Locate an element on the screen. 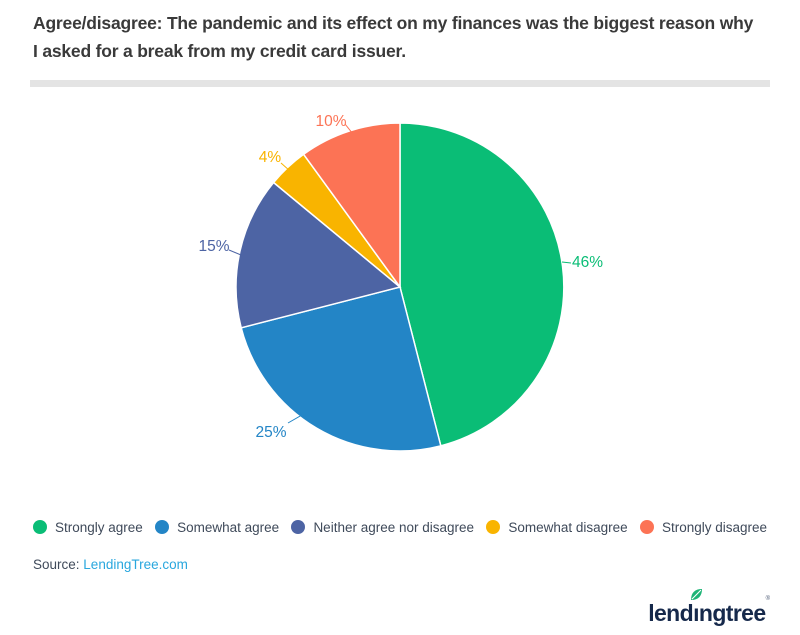  source-link: LendingTree.com is located at coordinates (135, 564).